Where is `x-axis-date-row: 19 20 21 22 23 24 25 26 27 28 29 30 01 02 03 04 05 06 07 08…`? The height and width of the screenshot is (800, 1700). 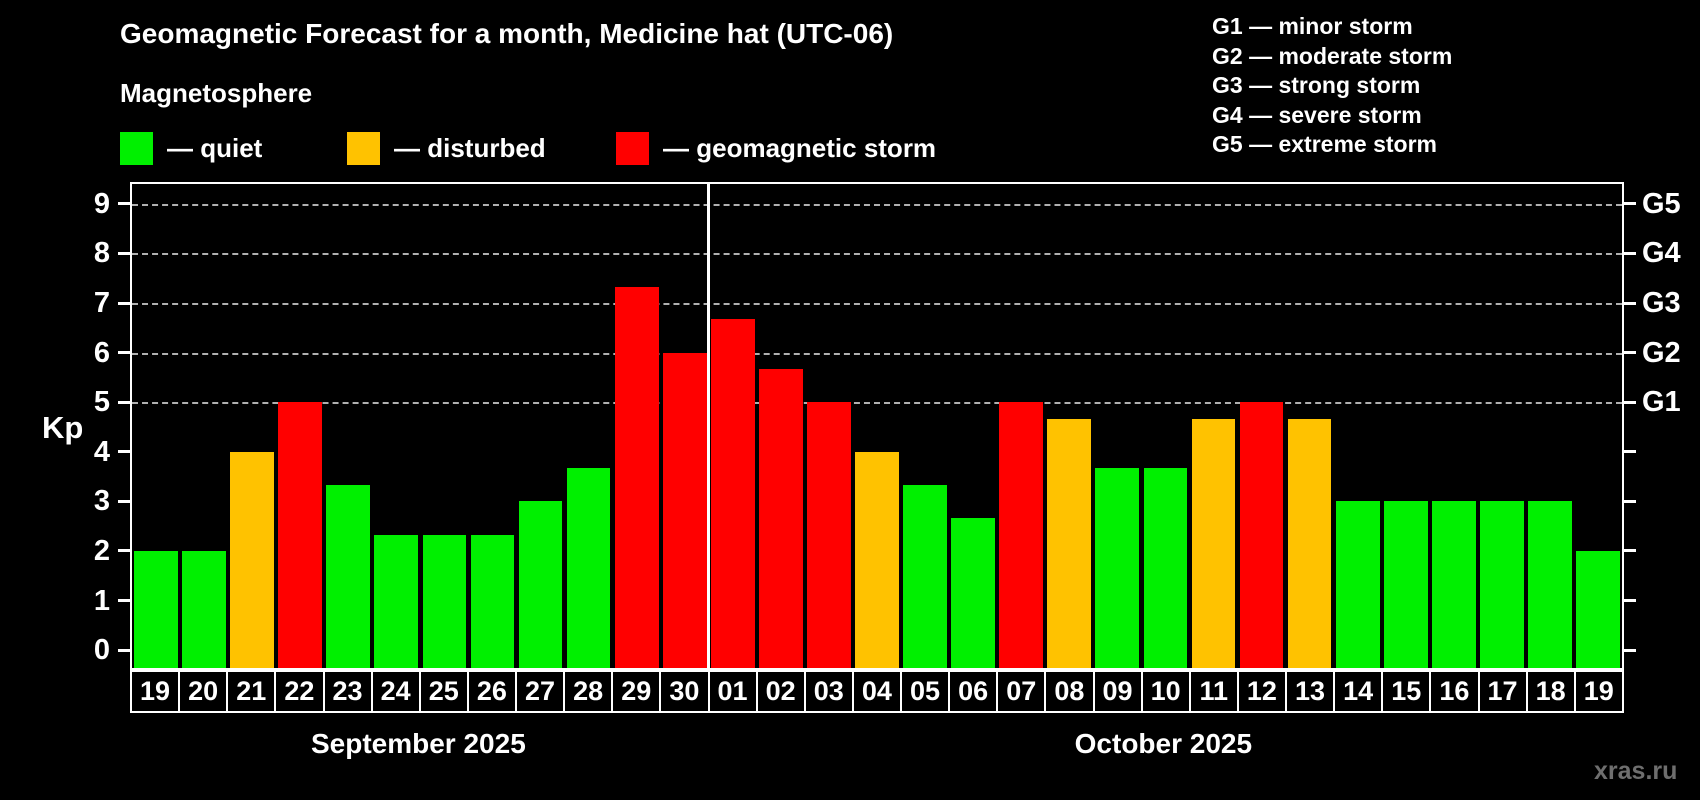 x-axis-date-row: 19 20 21 22 23 24 25 26 27 28 29 30 01 02 03 04 05 06 07 08… is located at coordinates (877, 691).